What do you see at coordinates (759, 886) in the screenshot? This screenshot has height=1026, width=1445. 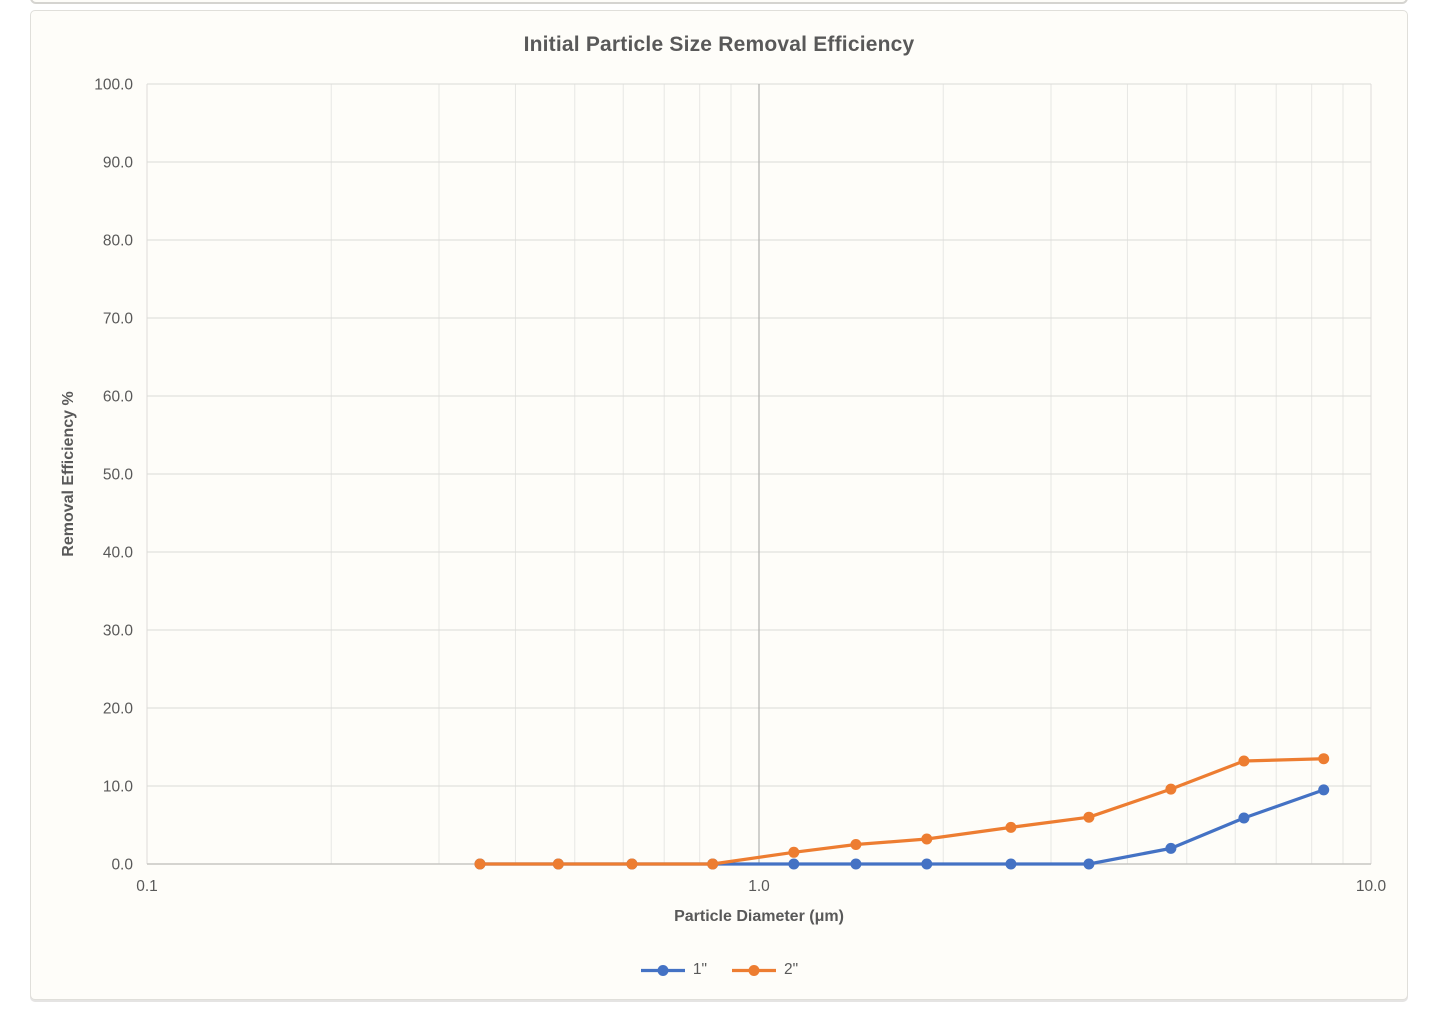 I see `x-tick-label: 1.0` at bounding box center [759, 886].